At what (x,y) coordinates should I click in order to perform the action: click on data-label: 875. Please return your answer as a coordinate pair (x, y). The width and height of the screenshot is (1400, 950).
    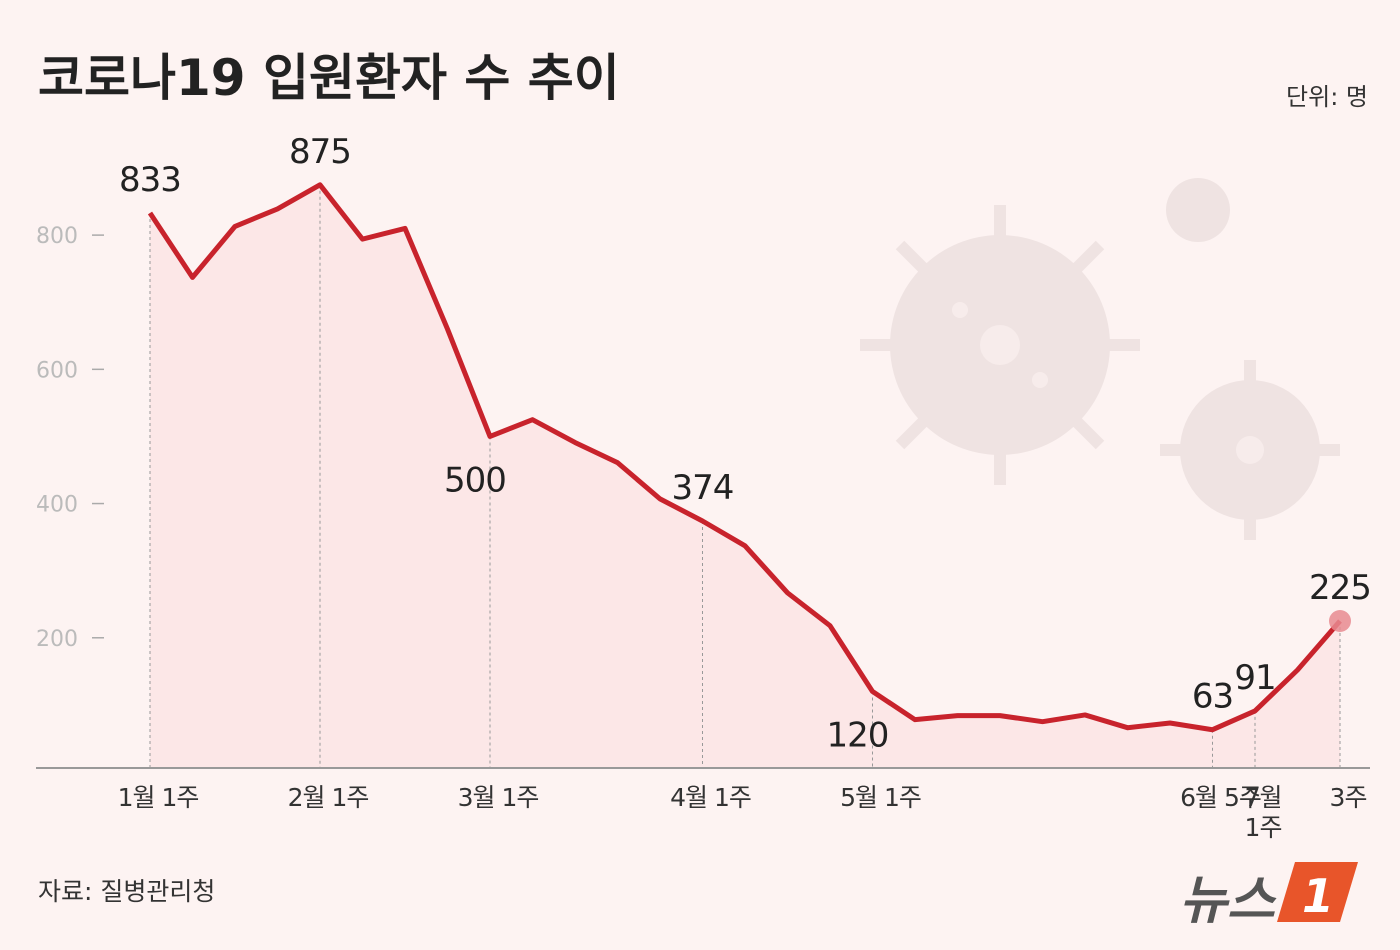
    Looking at the image, I should click on (320, 152).